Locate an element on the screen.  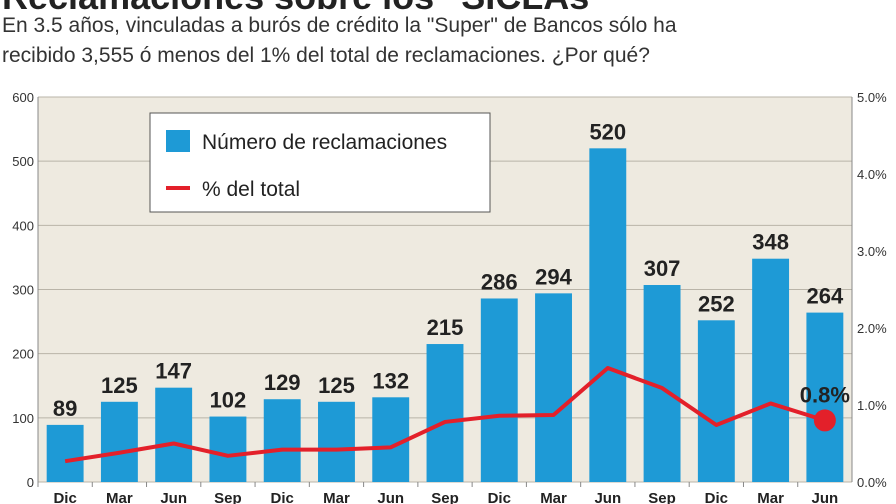
bar-value-label: 252 is located at coordinates (716, 303).